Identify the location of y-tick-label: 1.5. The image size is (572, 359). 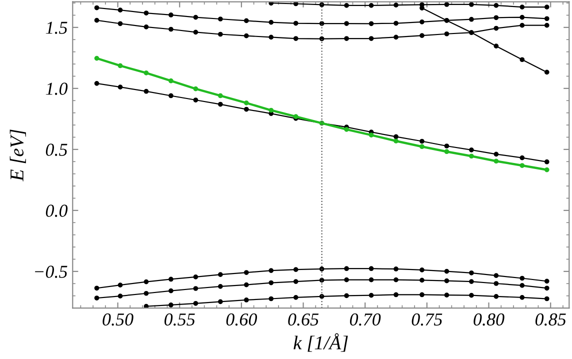
(57, 28).